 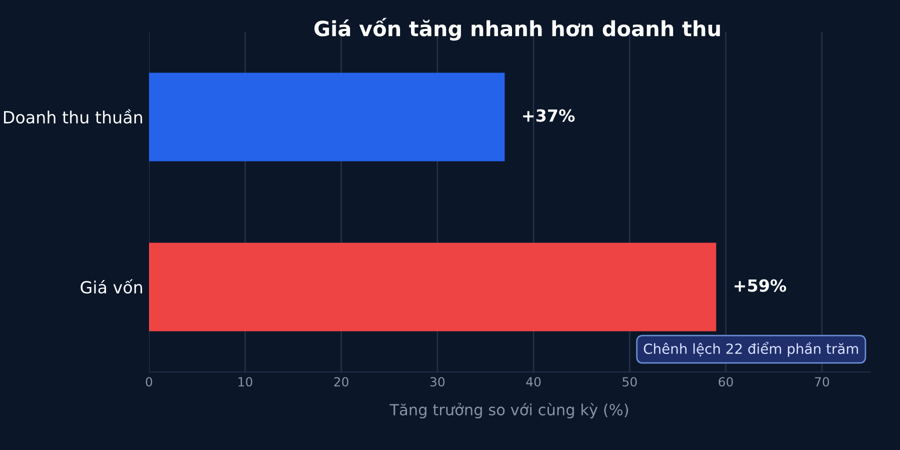 I want to click on x-tick-label: 50, so click(x=629, y=382).